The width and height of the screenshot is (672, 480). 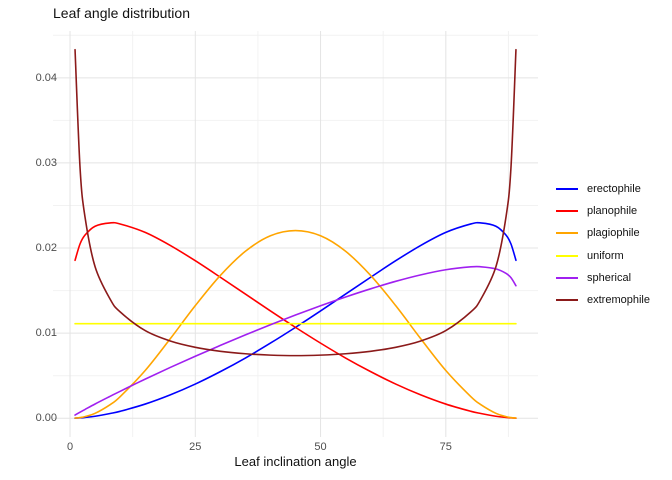 What do you see at coordinates (320, 447) in the screenshot?
I see `x-axis-tick-label: 50` at bounding box center [320, 447].